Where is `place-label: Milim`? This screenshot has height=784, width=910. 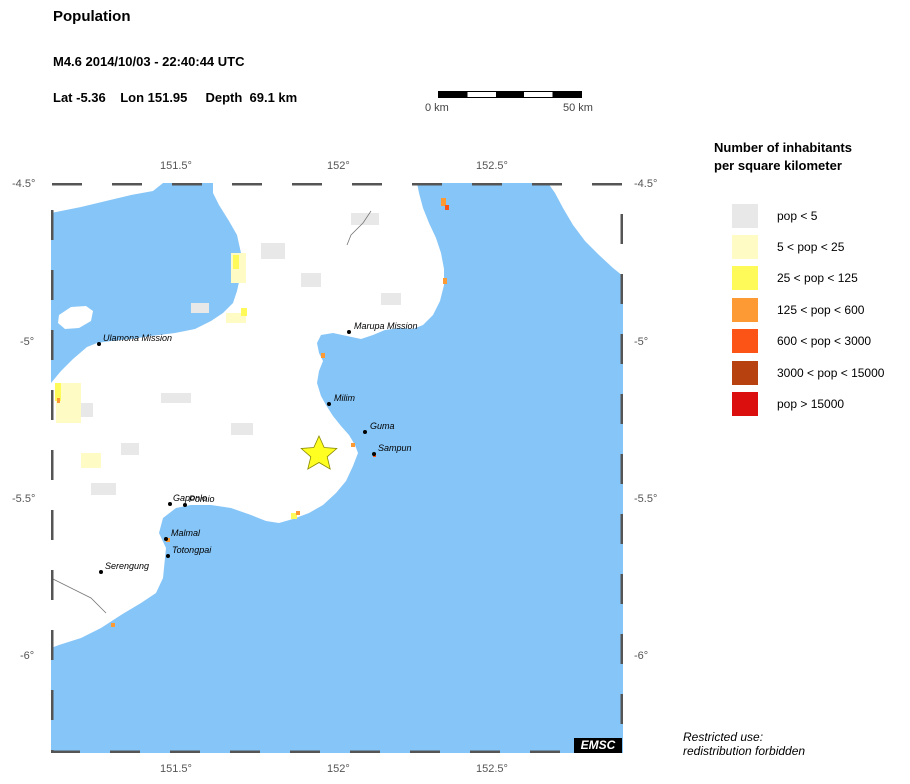
place-label: Milim is located at coordinates (344, 398).